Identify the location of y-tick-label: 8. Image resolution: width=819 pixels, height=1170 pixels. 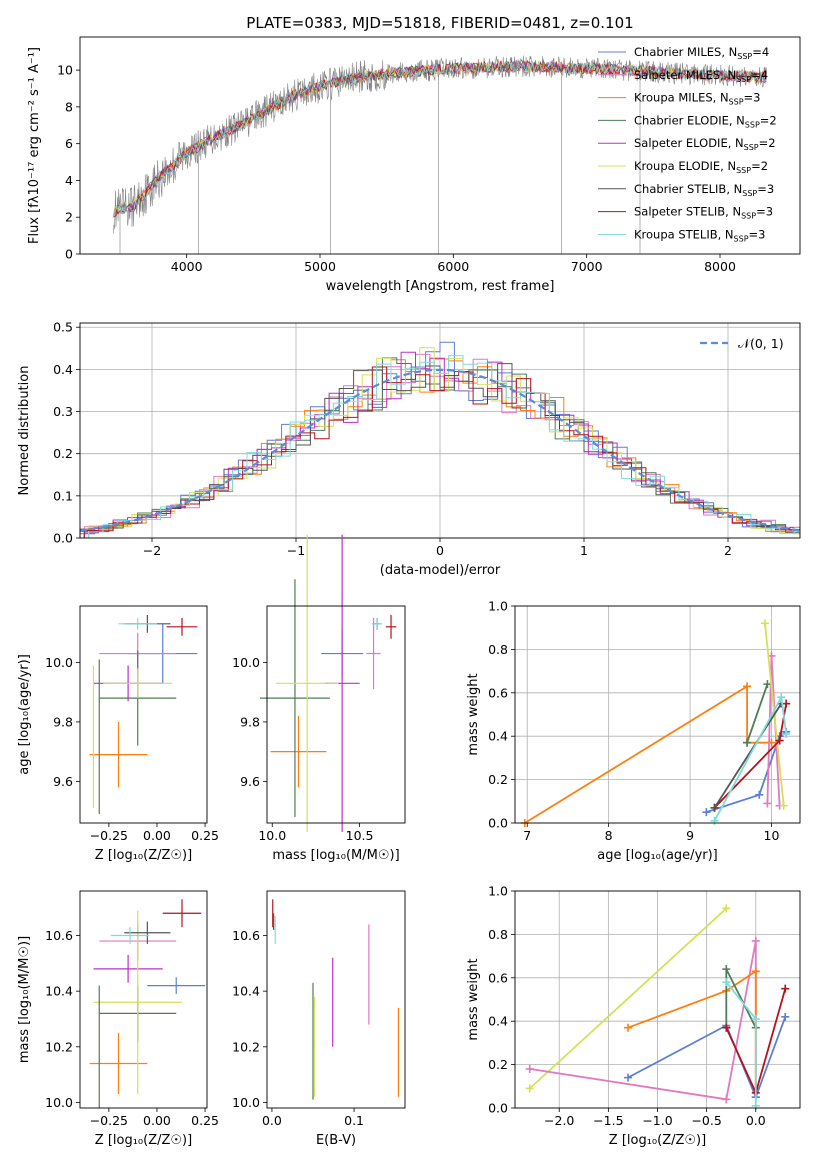
(69, 106).